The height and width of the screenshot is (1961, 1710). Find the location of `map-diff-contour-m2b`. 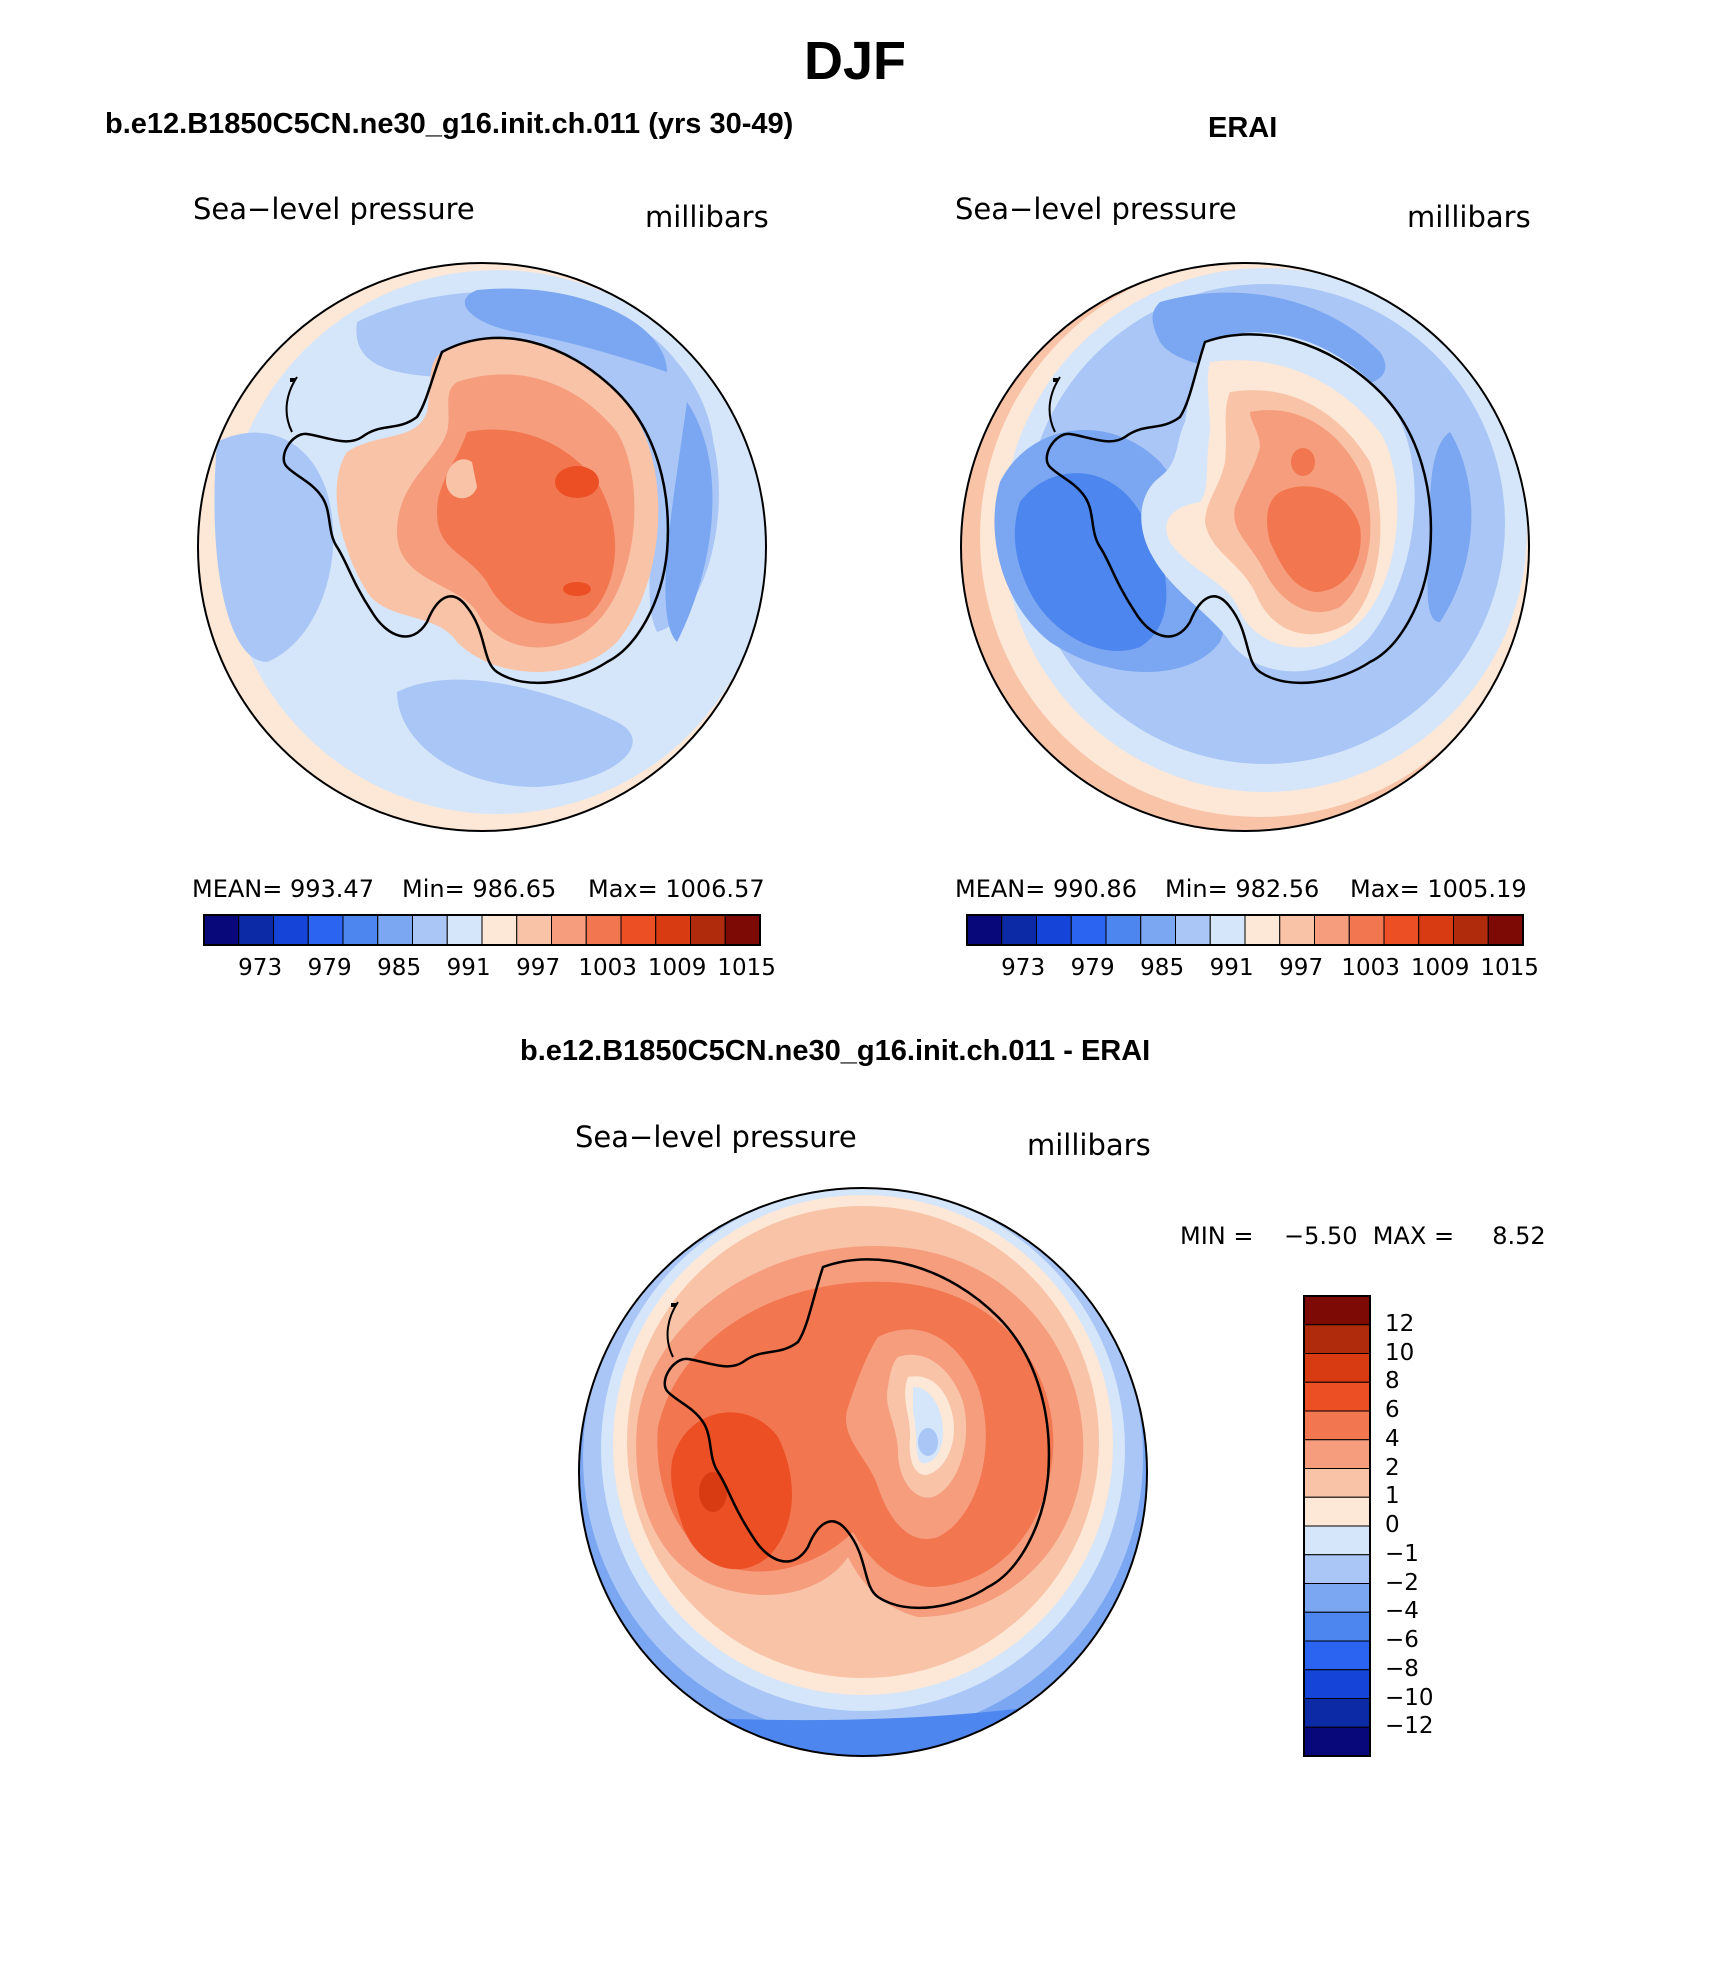

map-diff-contour-m2b is located at coordinates (928, 1442).